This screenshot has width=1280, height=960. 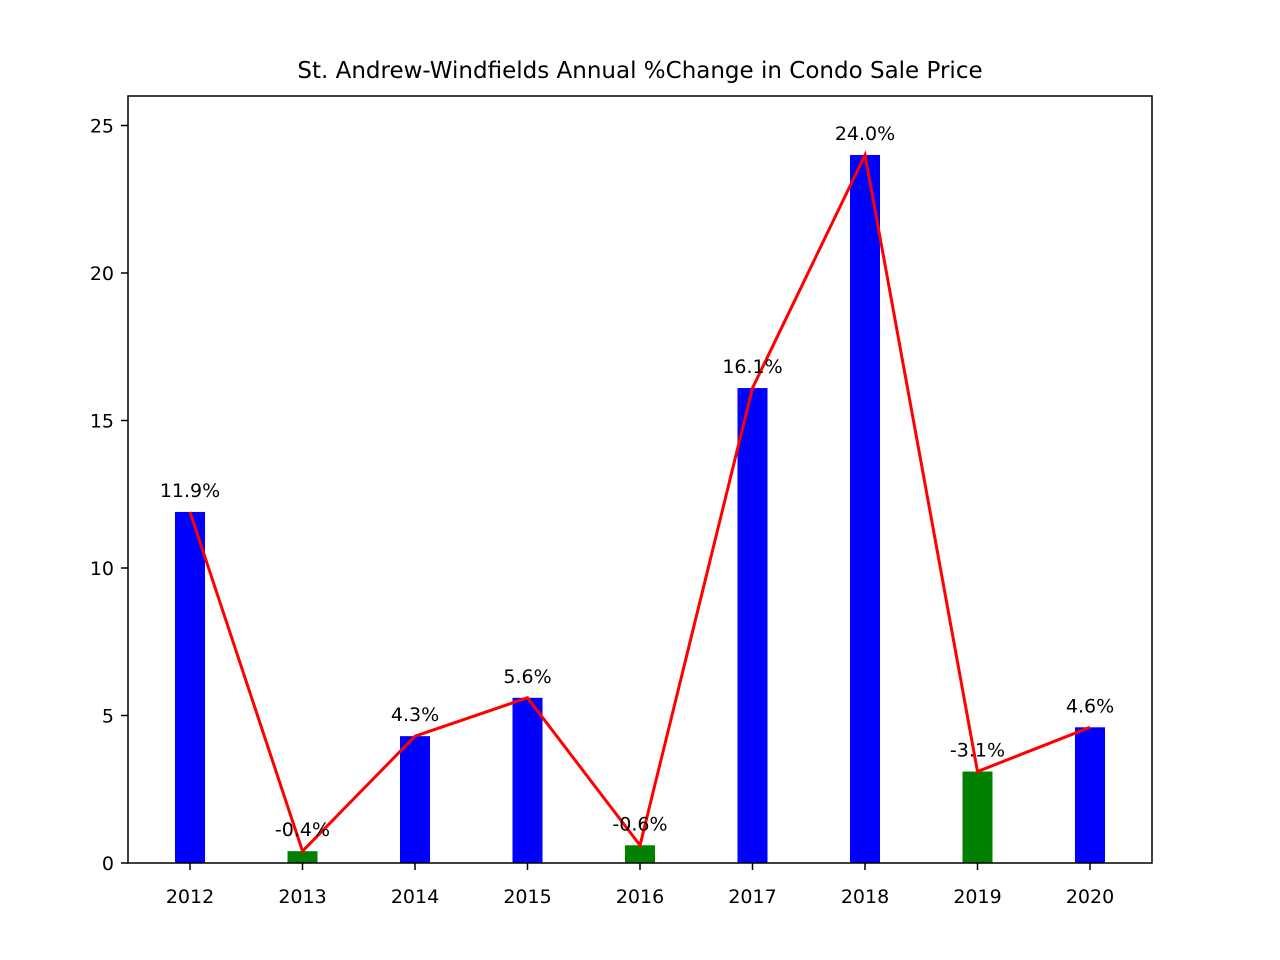 What do you see at coordinates (1090, 897) in the screenshot?
I see `x-tick-label-2020: 2020` at bounding box center [1090, 897].